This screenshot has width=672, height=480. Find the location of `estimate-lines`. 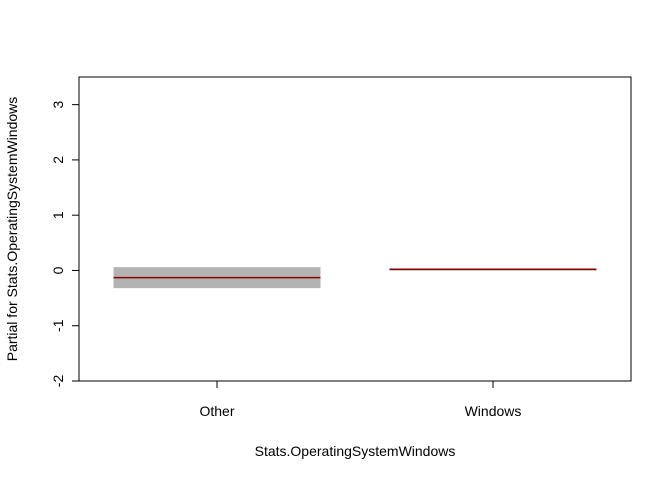

estimate-lines is located at coordinates (355, 273).